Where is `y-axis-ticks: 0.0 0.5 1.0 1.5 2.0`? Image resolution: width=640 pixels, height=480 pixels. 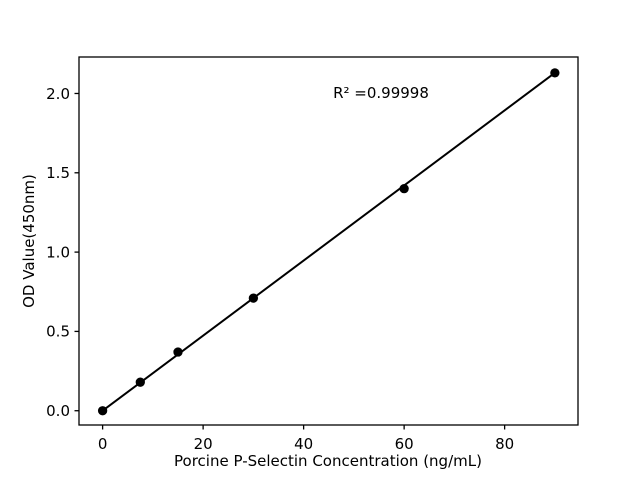 y-axis-ticks: 0.0 0.5 1.0 1.5 2.0 is located at coordinates (62, 252).